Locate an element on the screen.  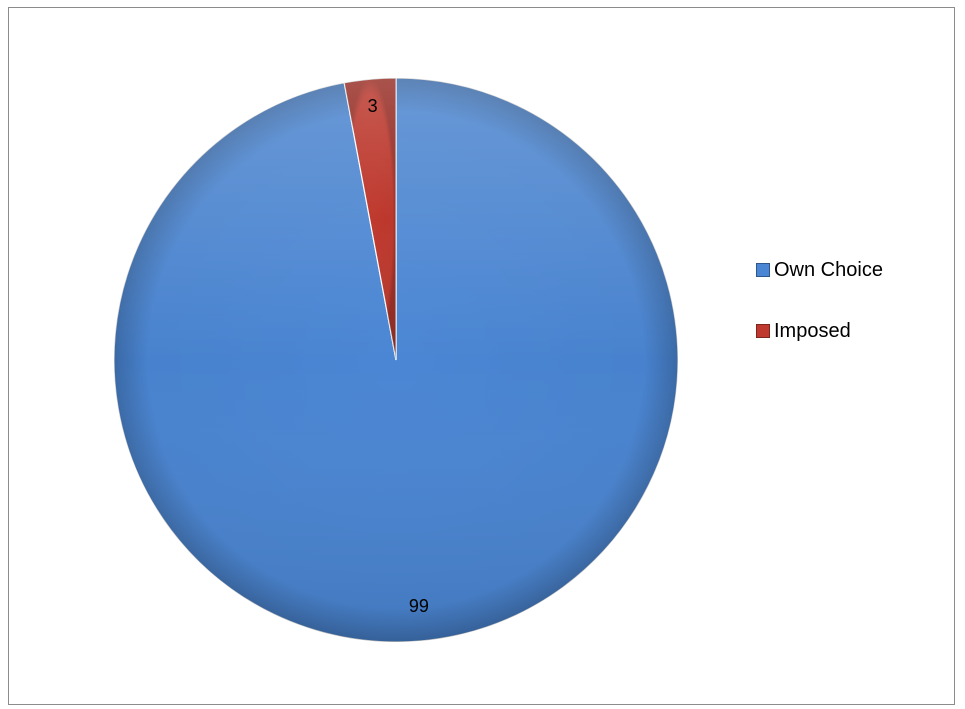
data-label-imposed: 3 is located at coordinates (373, 106).